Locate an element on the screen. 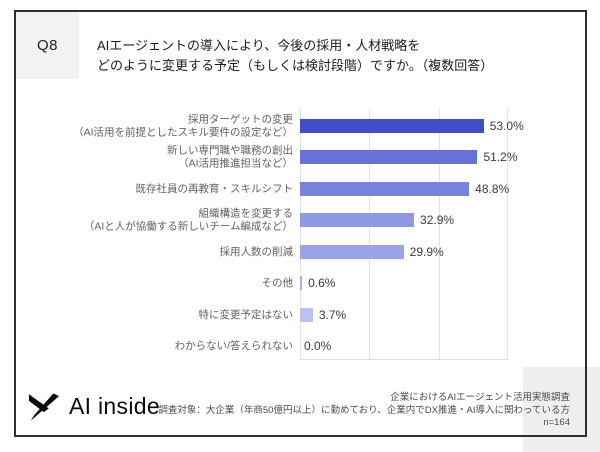  value-label: 29.9% is located at coordinates (426, 252).